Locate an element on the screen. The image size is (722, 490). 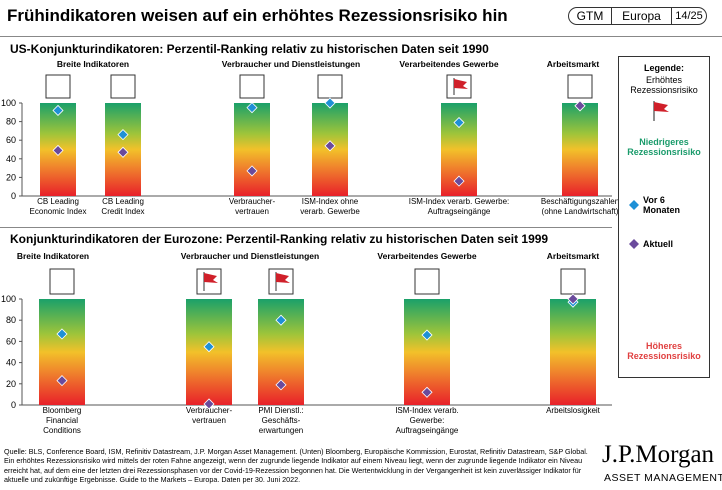
legend-flag-label: Erhöhtes Rezessionsrisiko is located at coordinates (664, 85).